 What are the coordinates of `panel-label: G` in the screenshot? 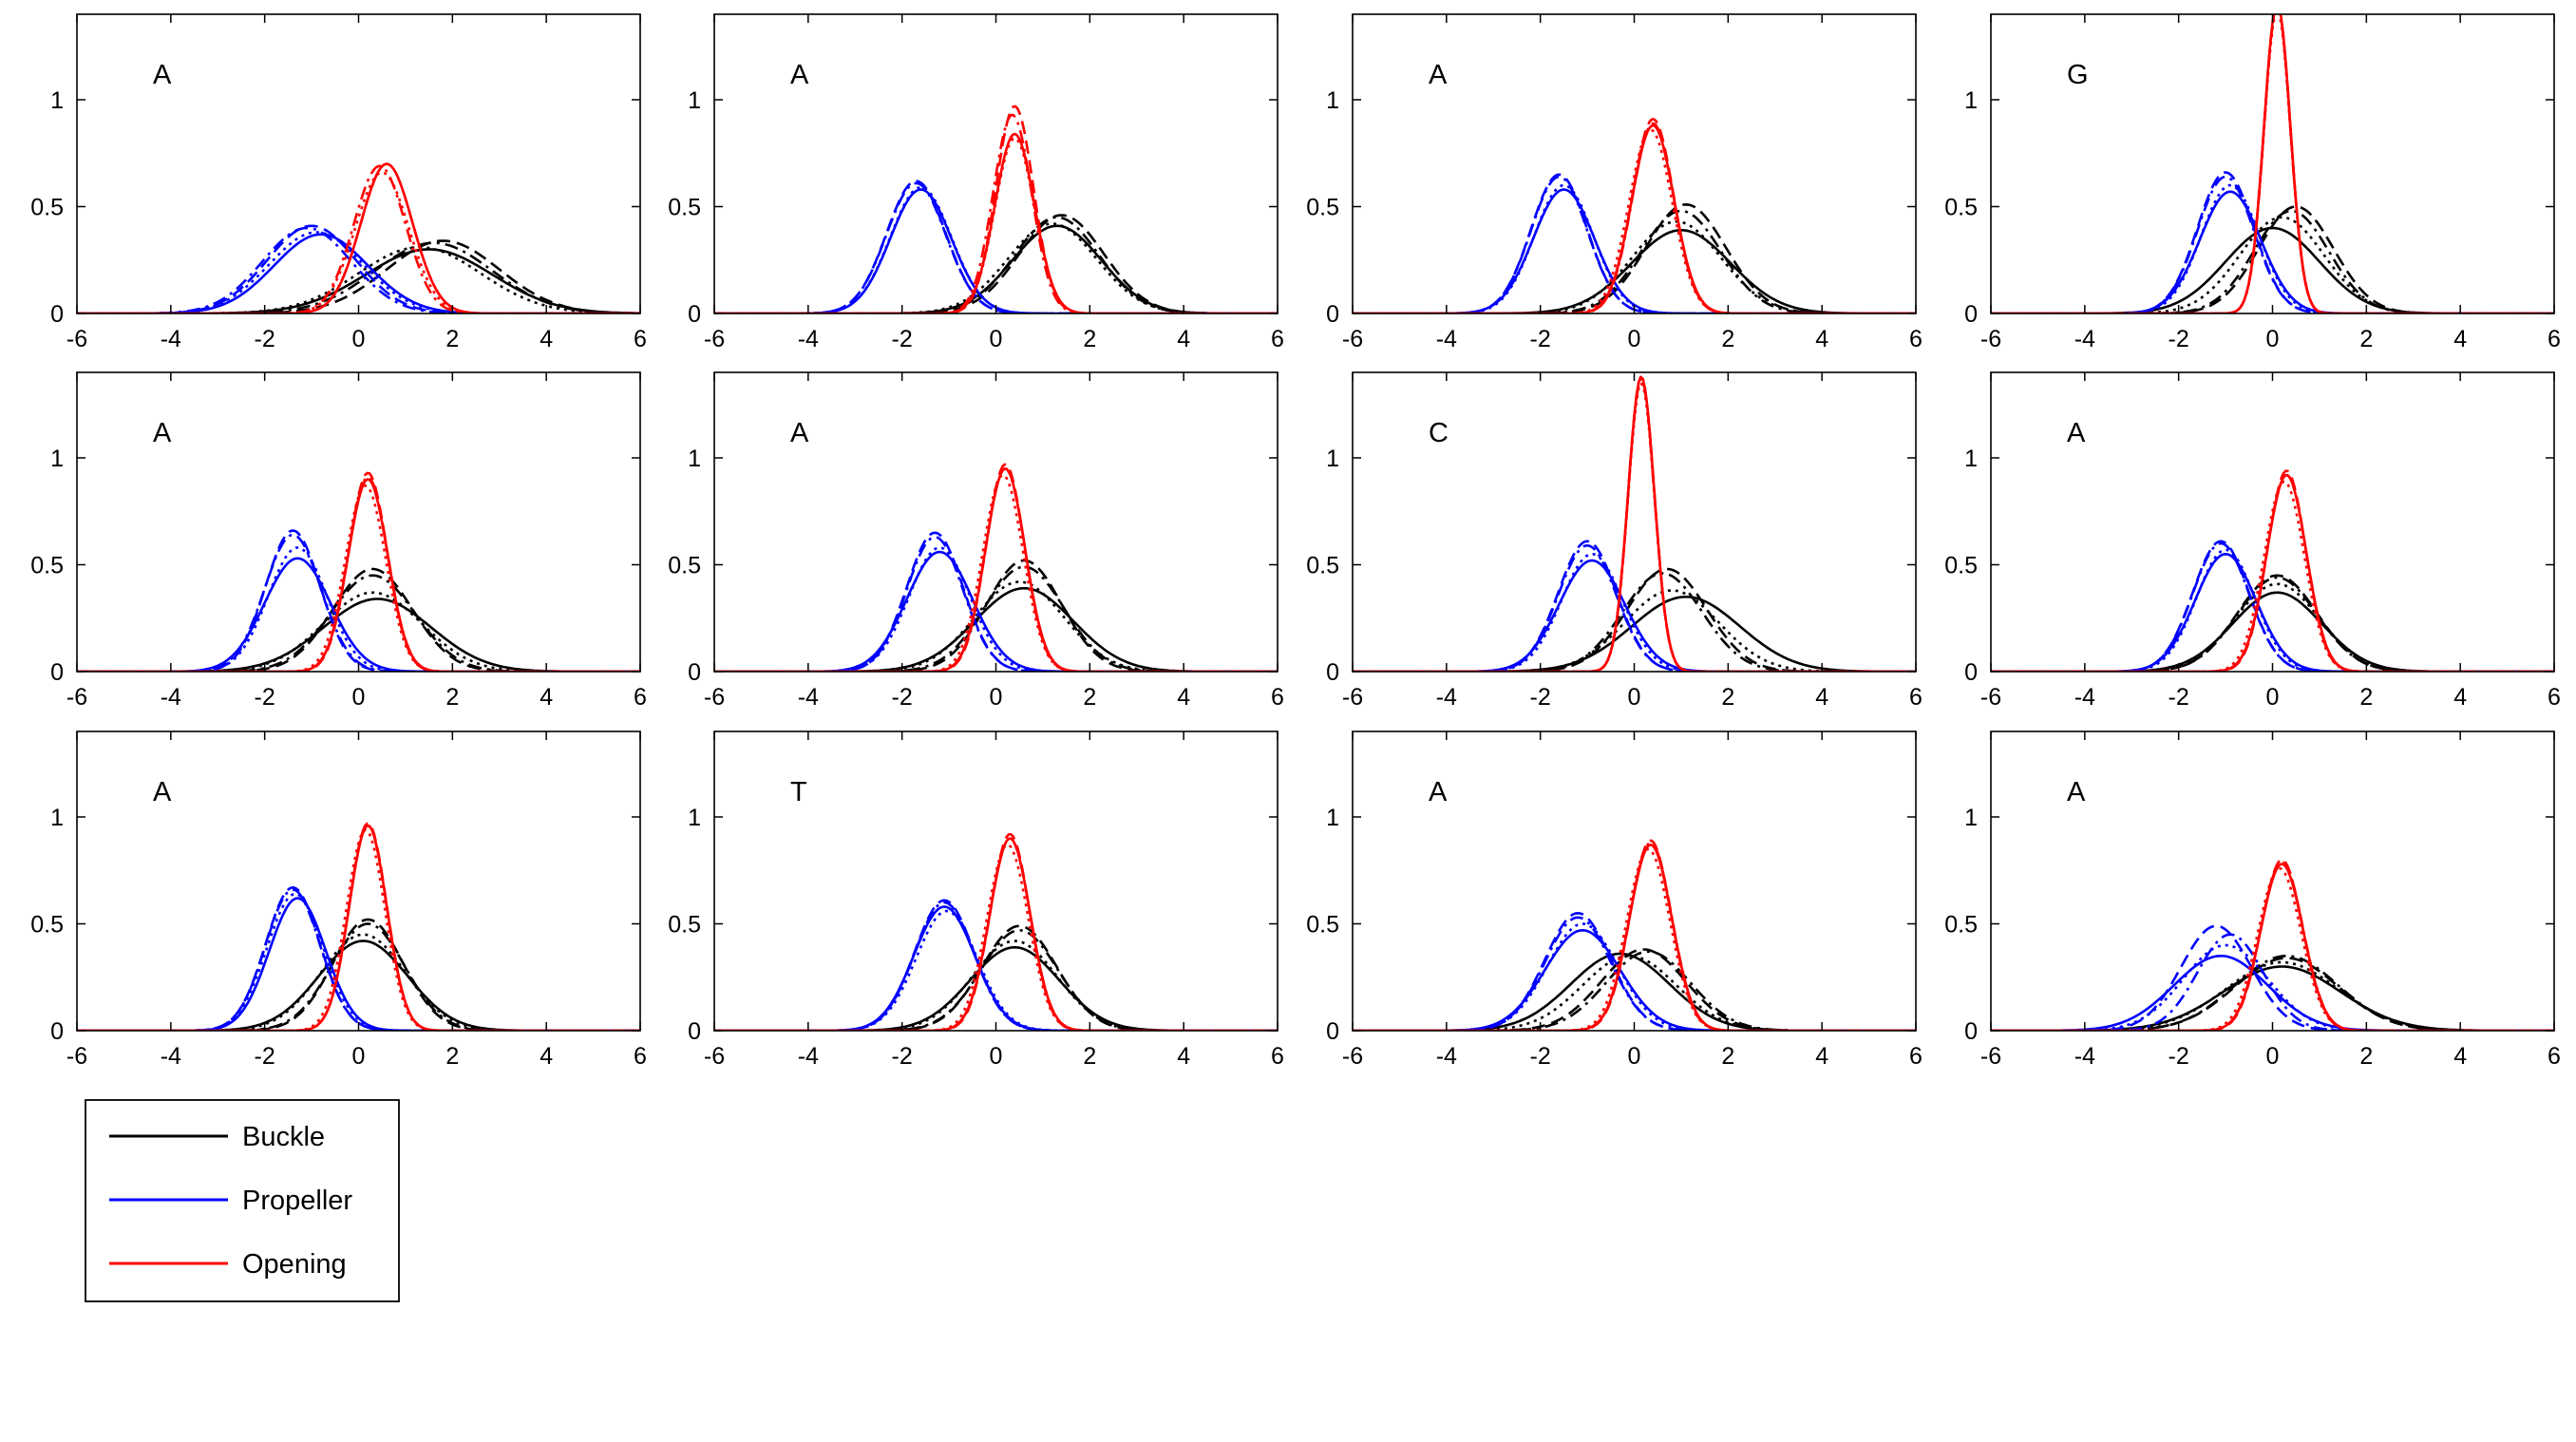 It's located at (2078, 75).